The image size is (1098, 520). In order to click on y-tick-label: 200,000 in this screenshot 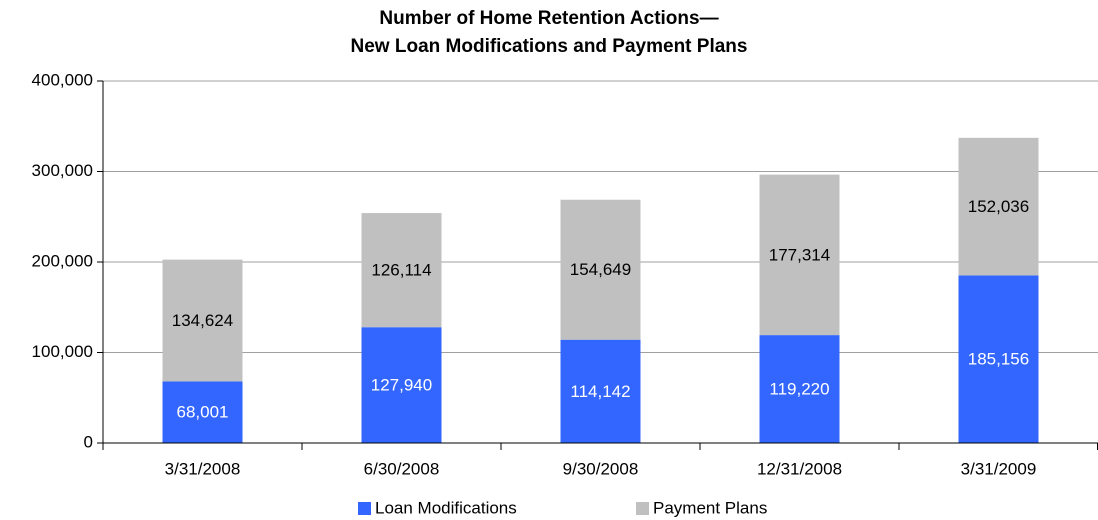, I will do `click(62, 260)`.